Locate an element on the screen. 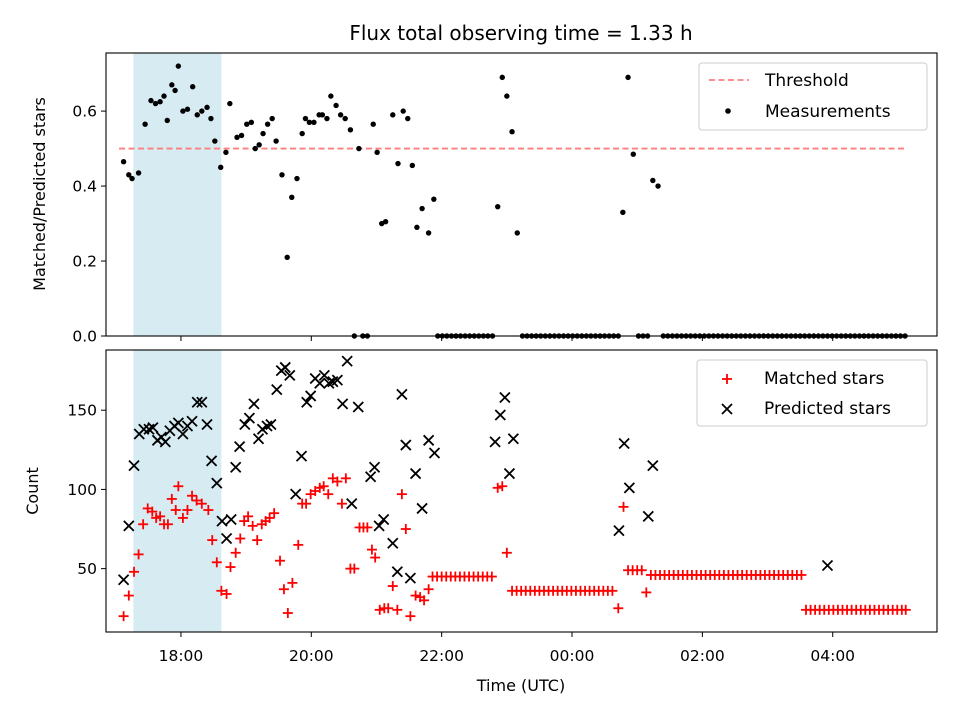 Image resolution: width=960 pixels, height=720 pixels. y-tick-label: 0.4 is located at coordinates (84, 187).